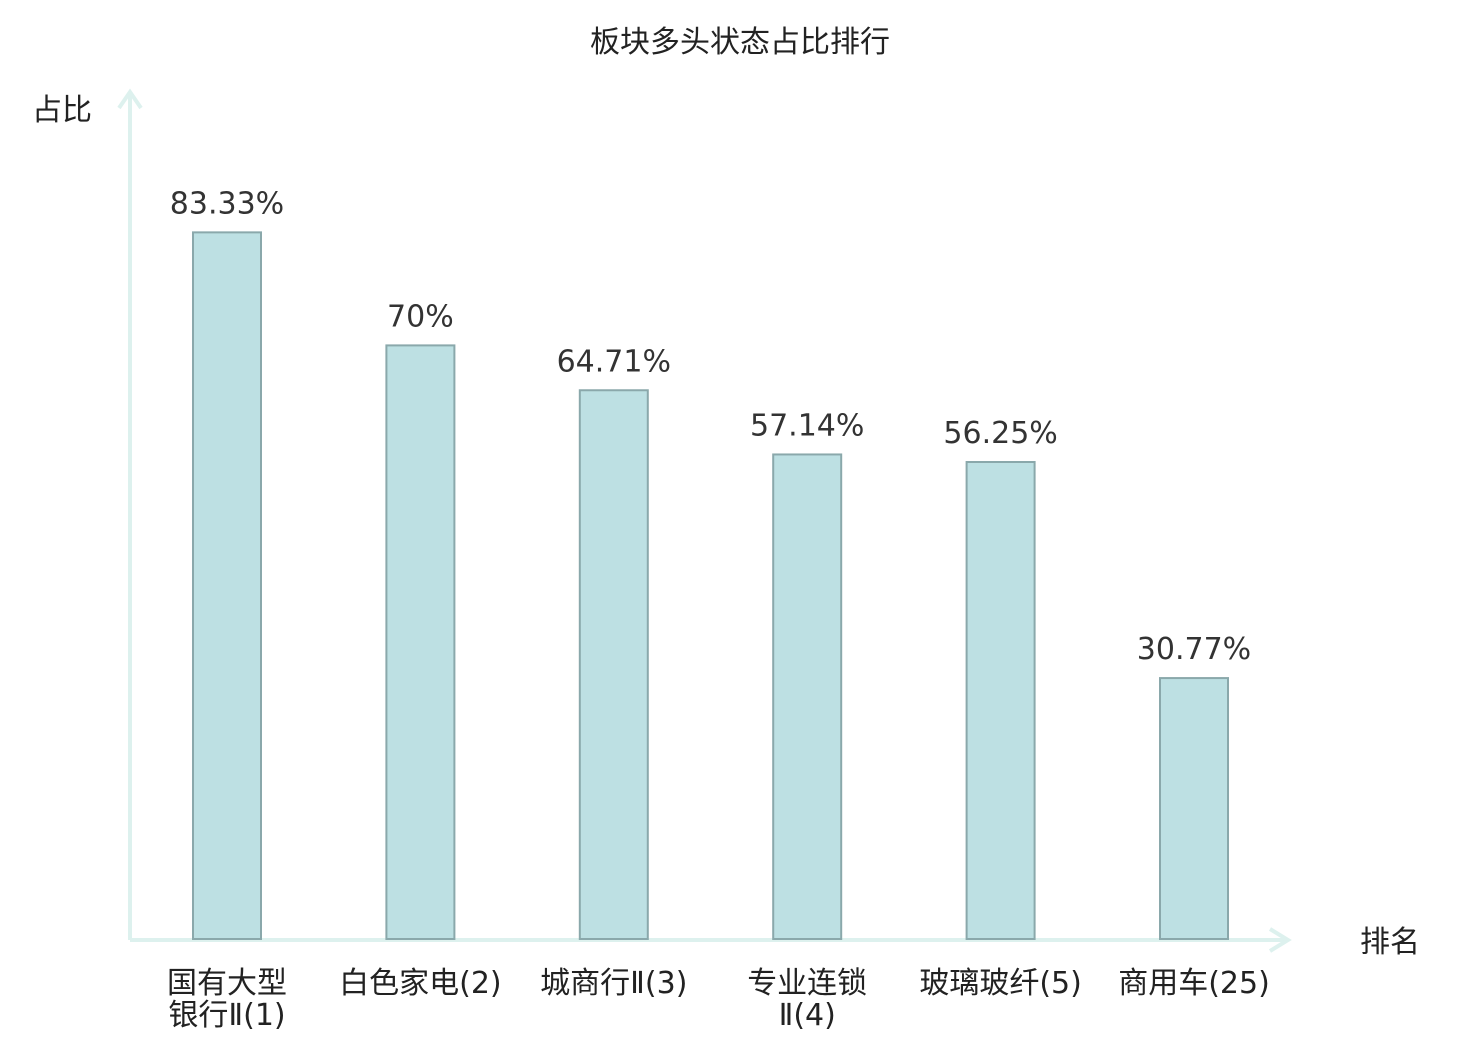 The width and height of the screenshot is (1480, 1040). Describe the element at coordinates (226, 1015) in the screenshot. I see `category-label-line: 银行Ⅱ(1)` at that location.